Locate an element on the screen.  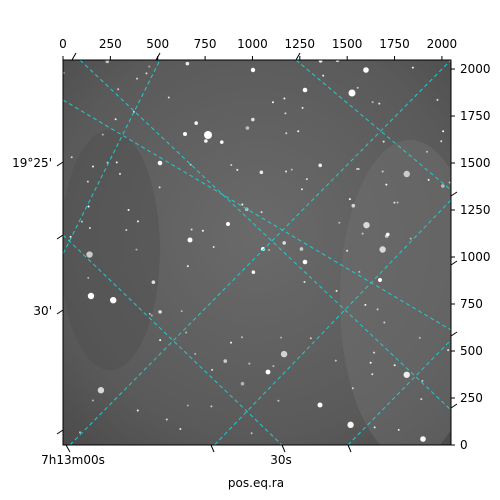
x-pixel-tick-label: 0 is located at coordinates (63, 44).